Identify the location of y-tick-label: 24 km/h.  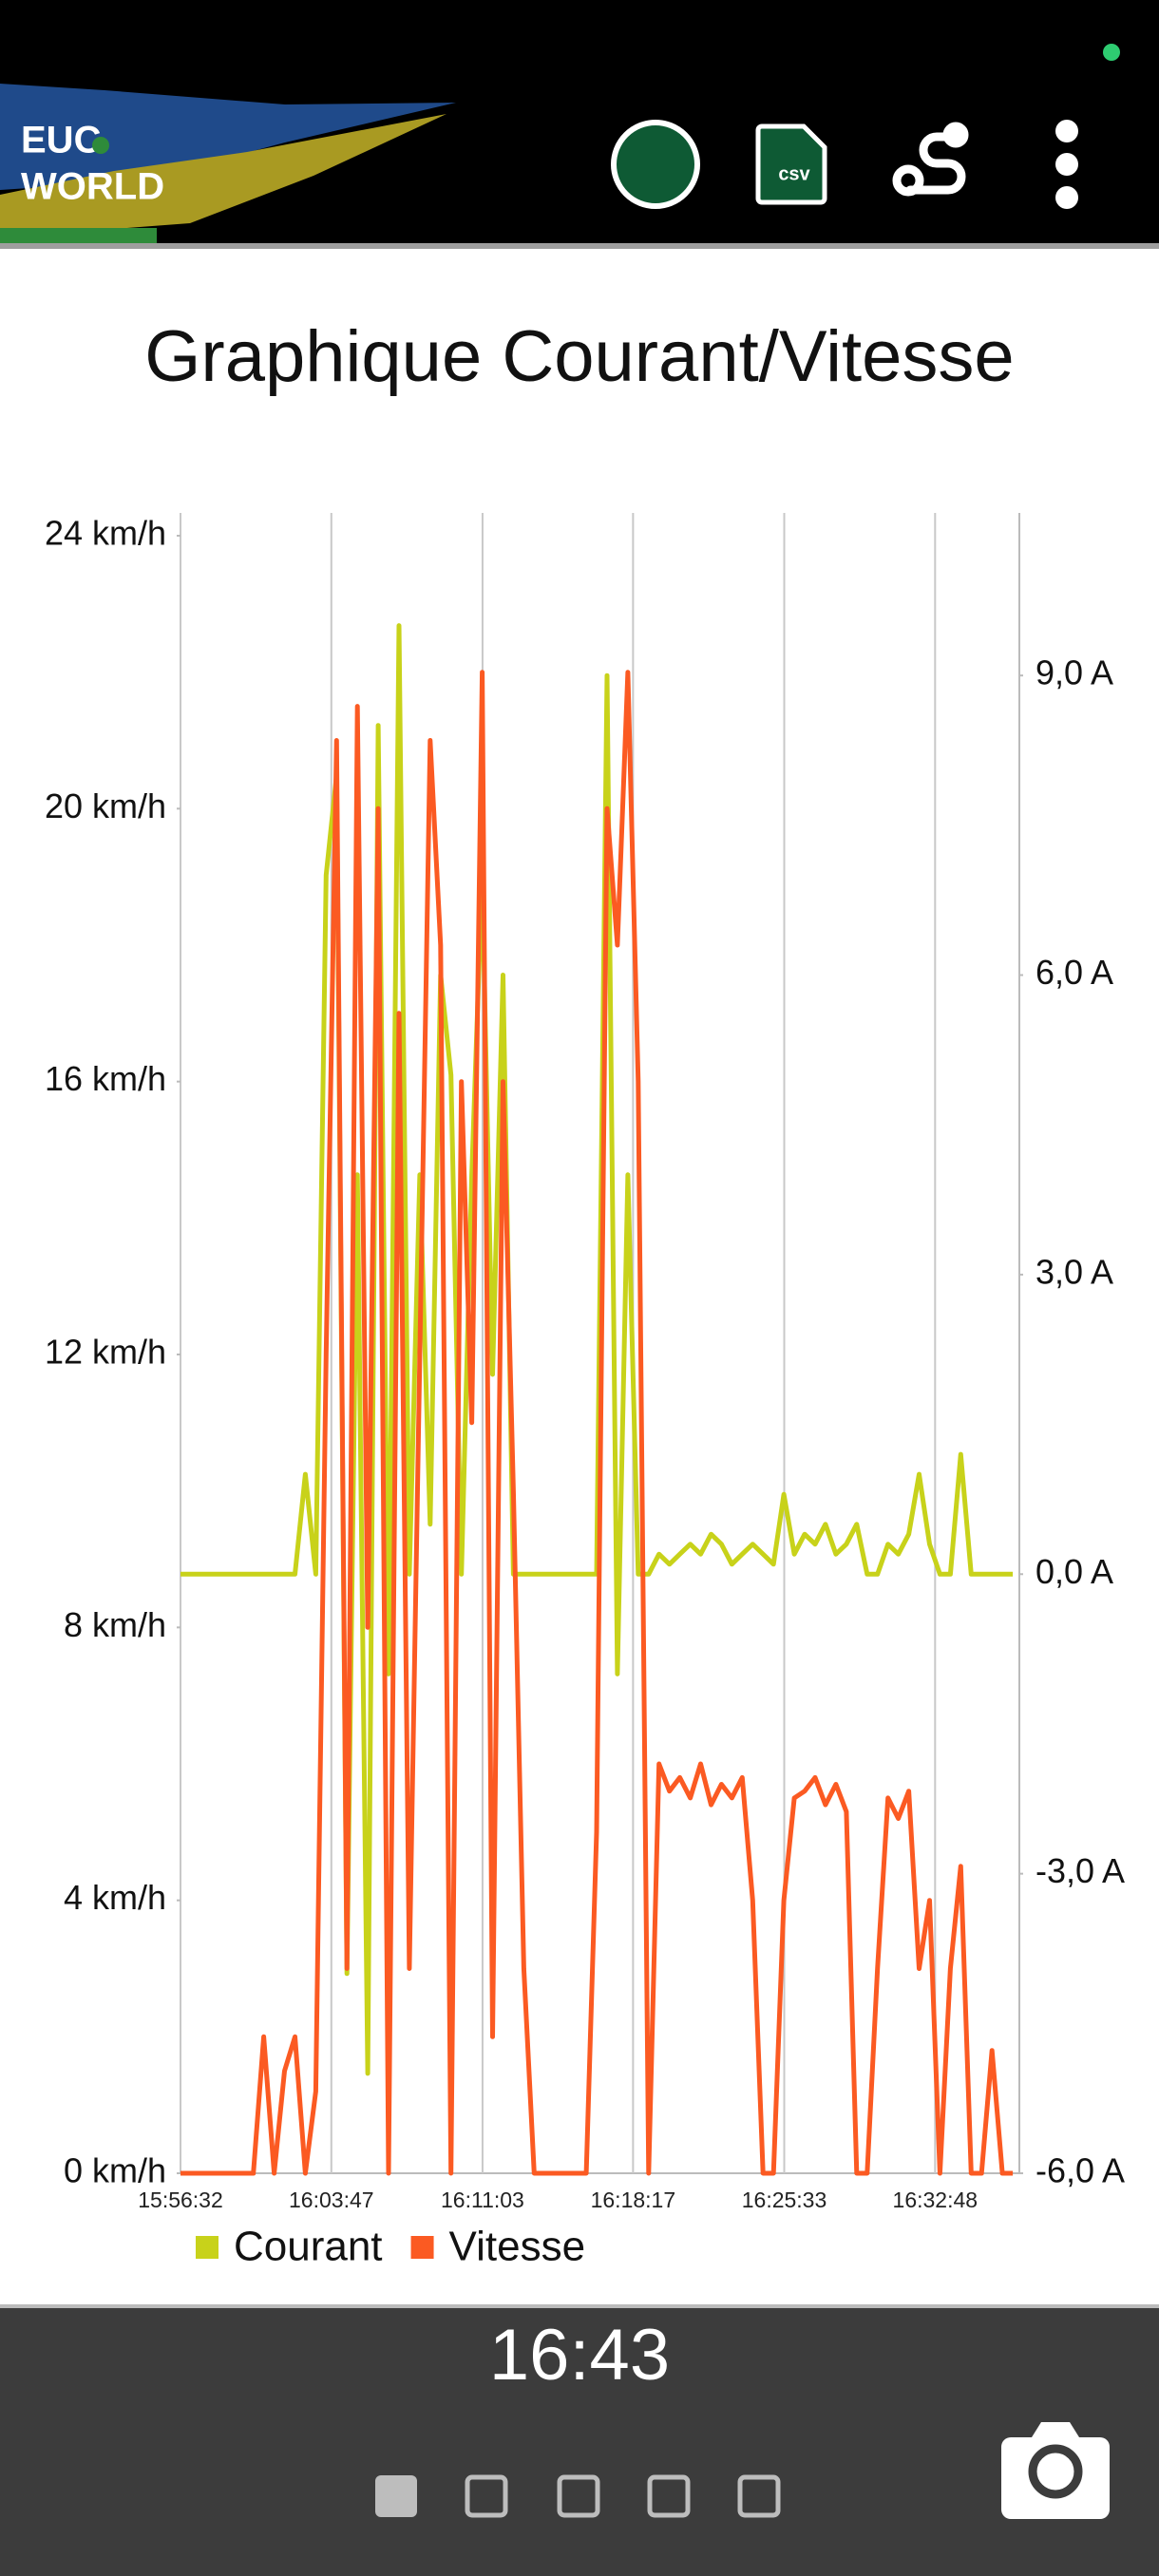
(105, 533).